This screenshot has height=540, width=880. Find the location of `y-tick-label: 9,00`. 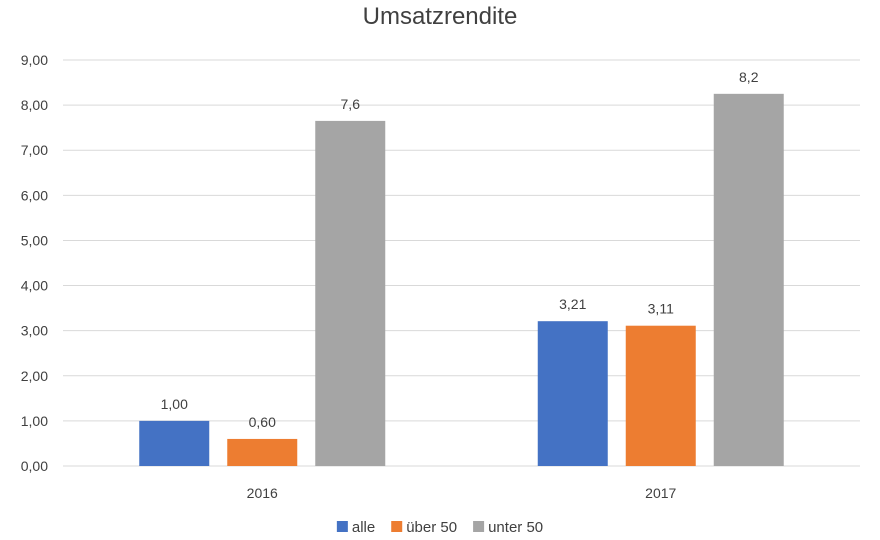

y-tick-label: 9,00 is located at coordinates (34, 60).